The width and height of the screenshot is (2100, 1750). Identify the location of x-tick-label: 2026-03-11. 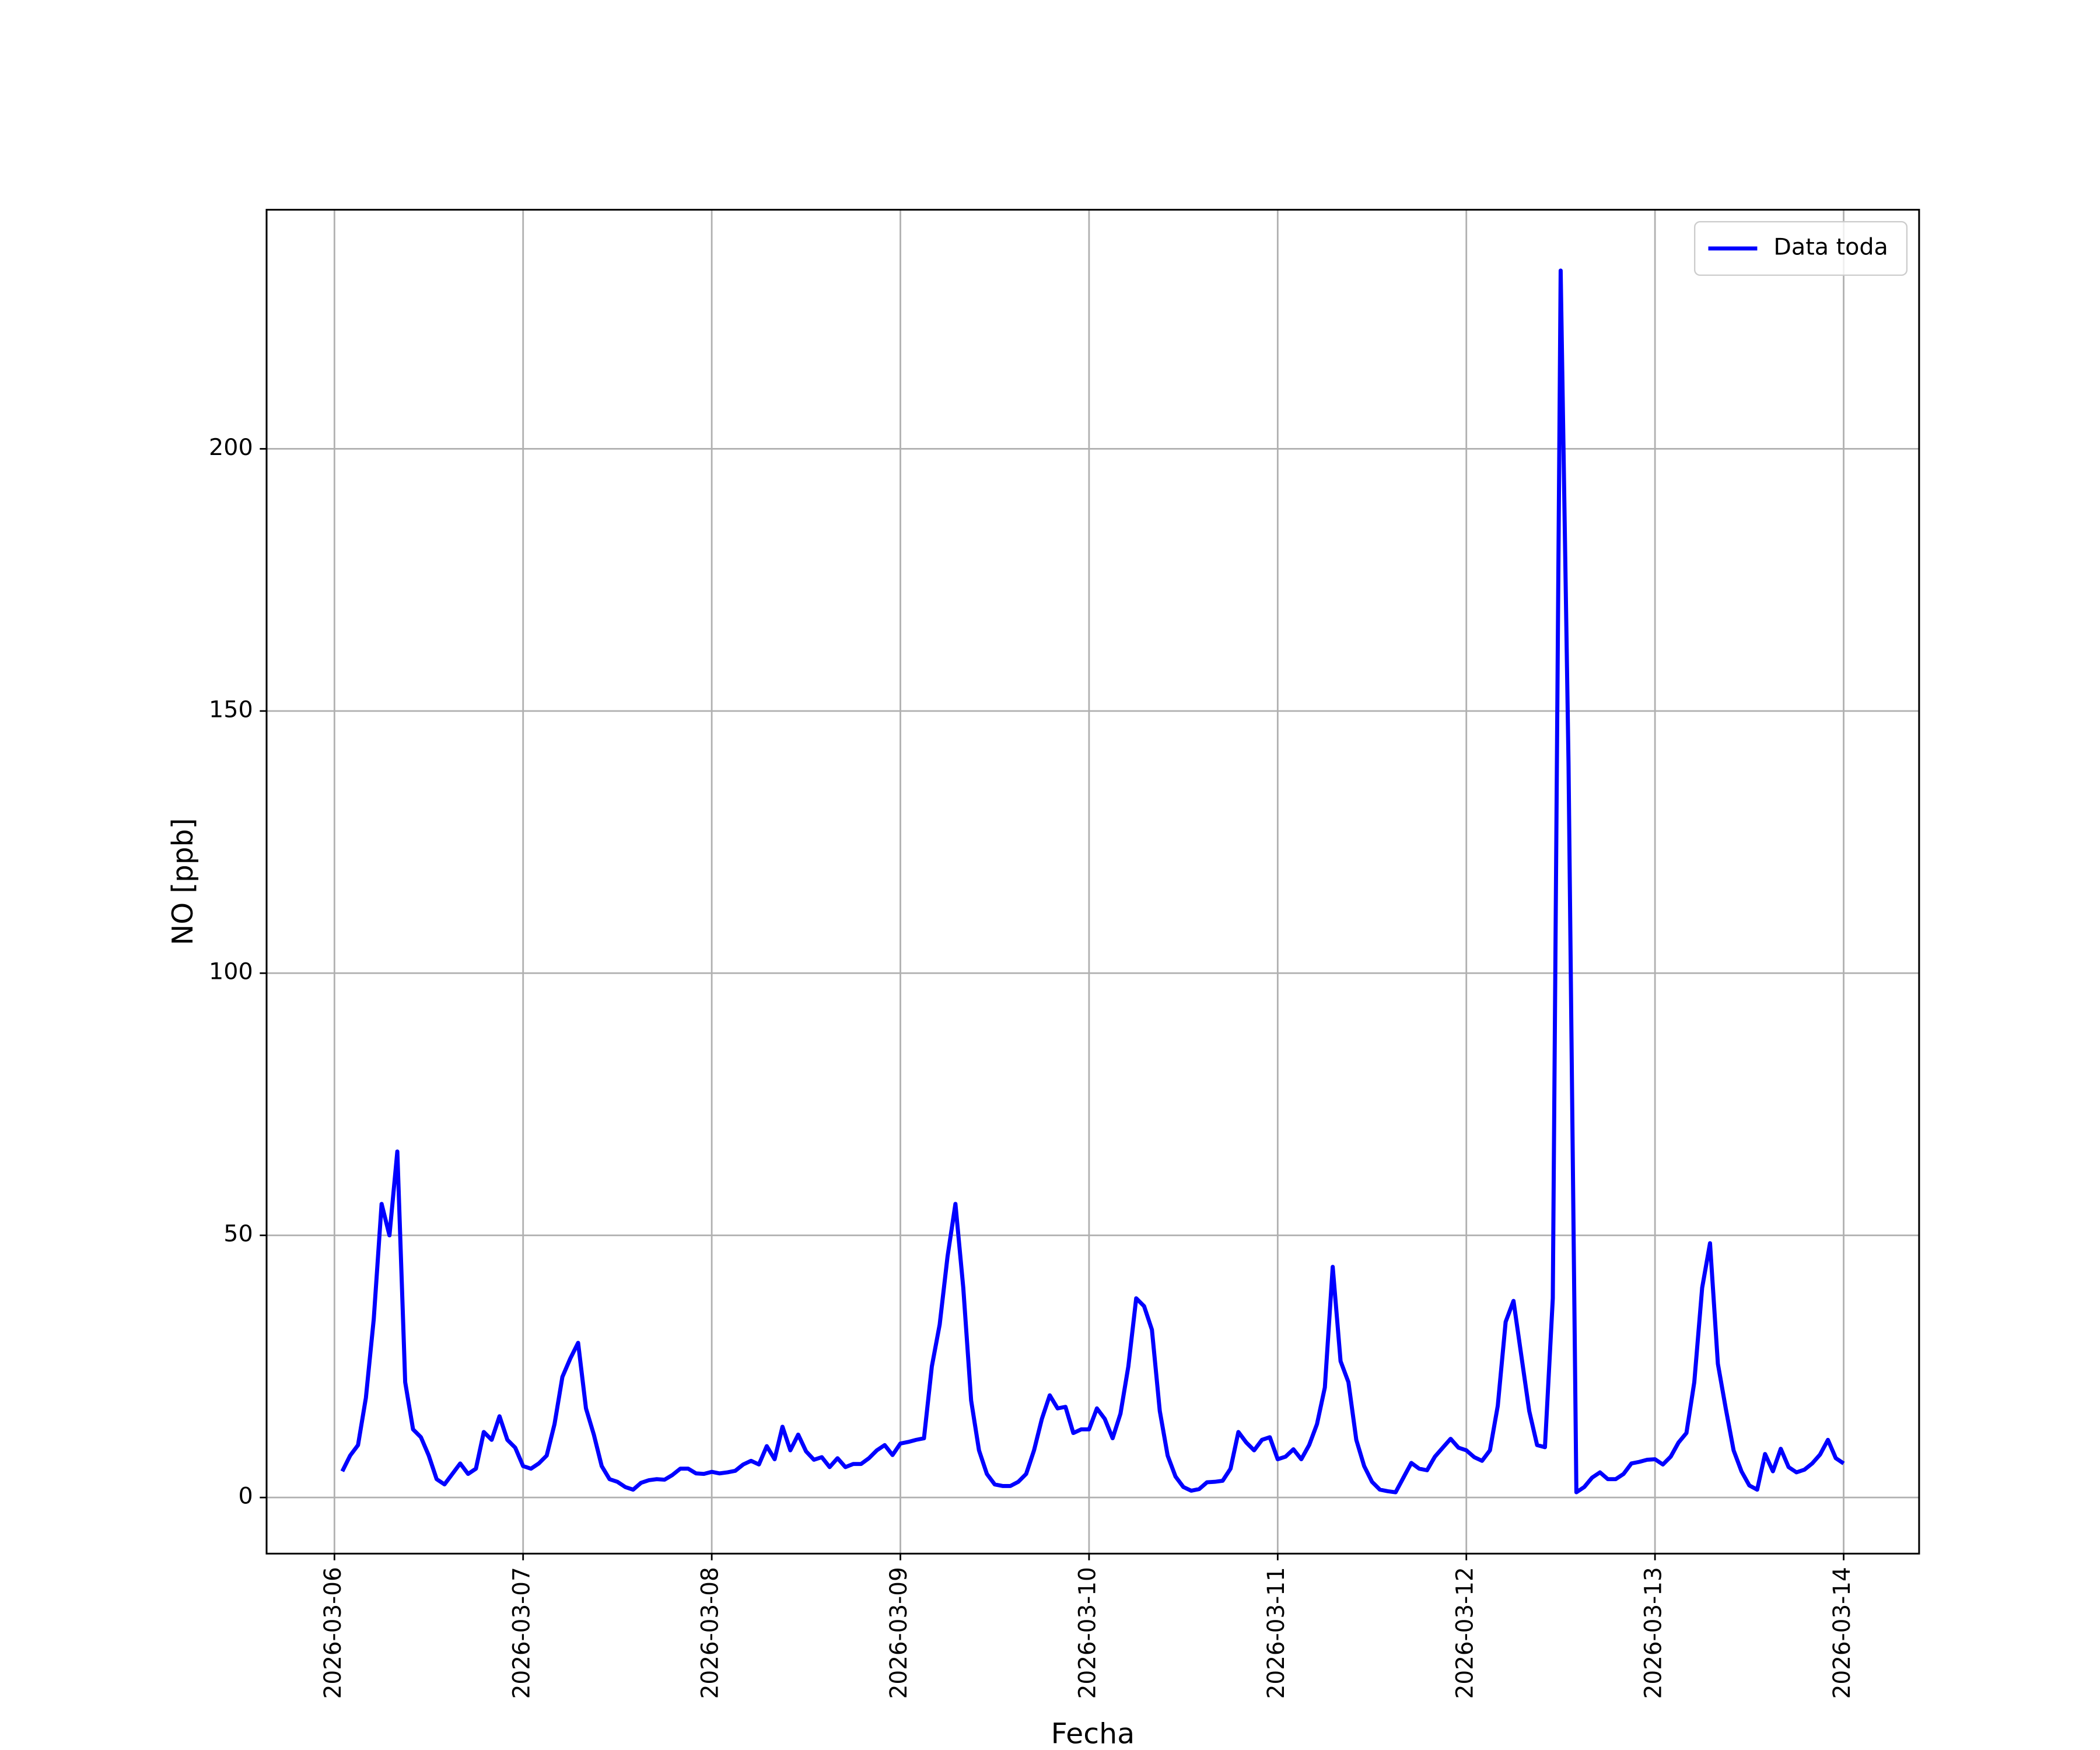
(1277, 1633).